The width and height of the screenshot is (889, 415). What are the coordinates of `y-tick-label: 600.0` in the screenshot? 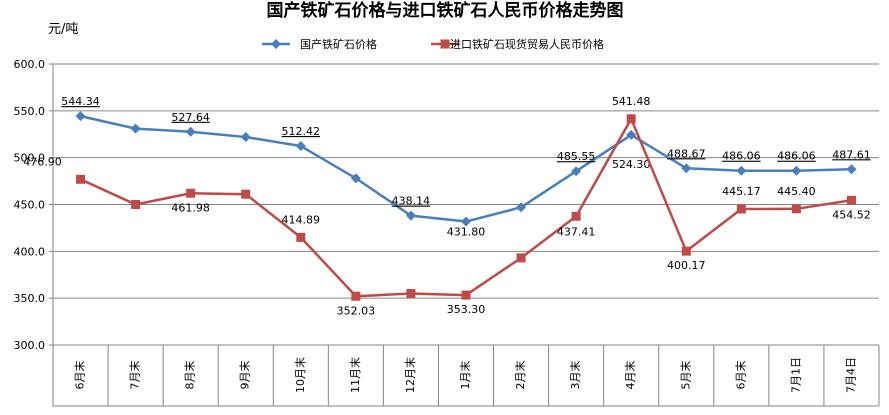 It's located at (30, 64).